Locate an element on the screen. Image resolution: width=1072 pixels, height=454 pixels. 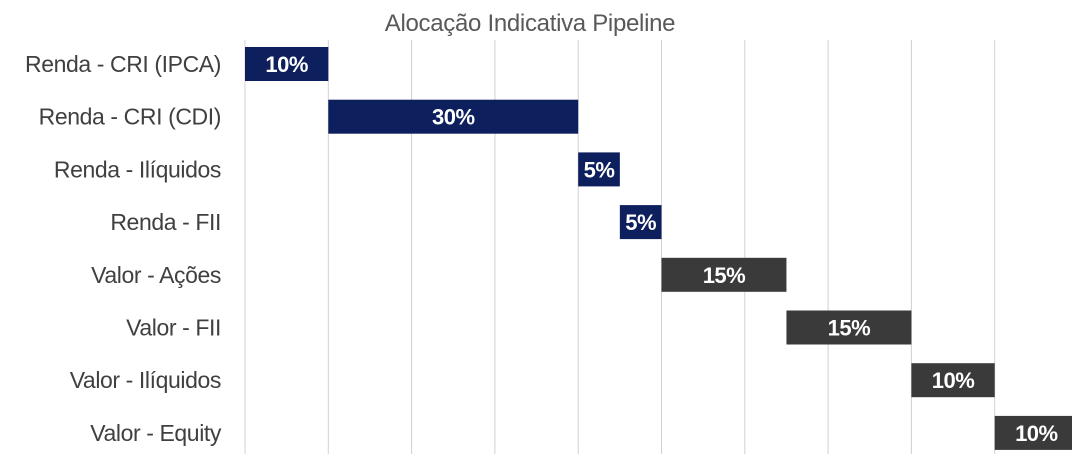
category-label: Renda - FII is located at coordinates (165, 222).